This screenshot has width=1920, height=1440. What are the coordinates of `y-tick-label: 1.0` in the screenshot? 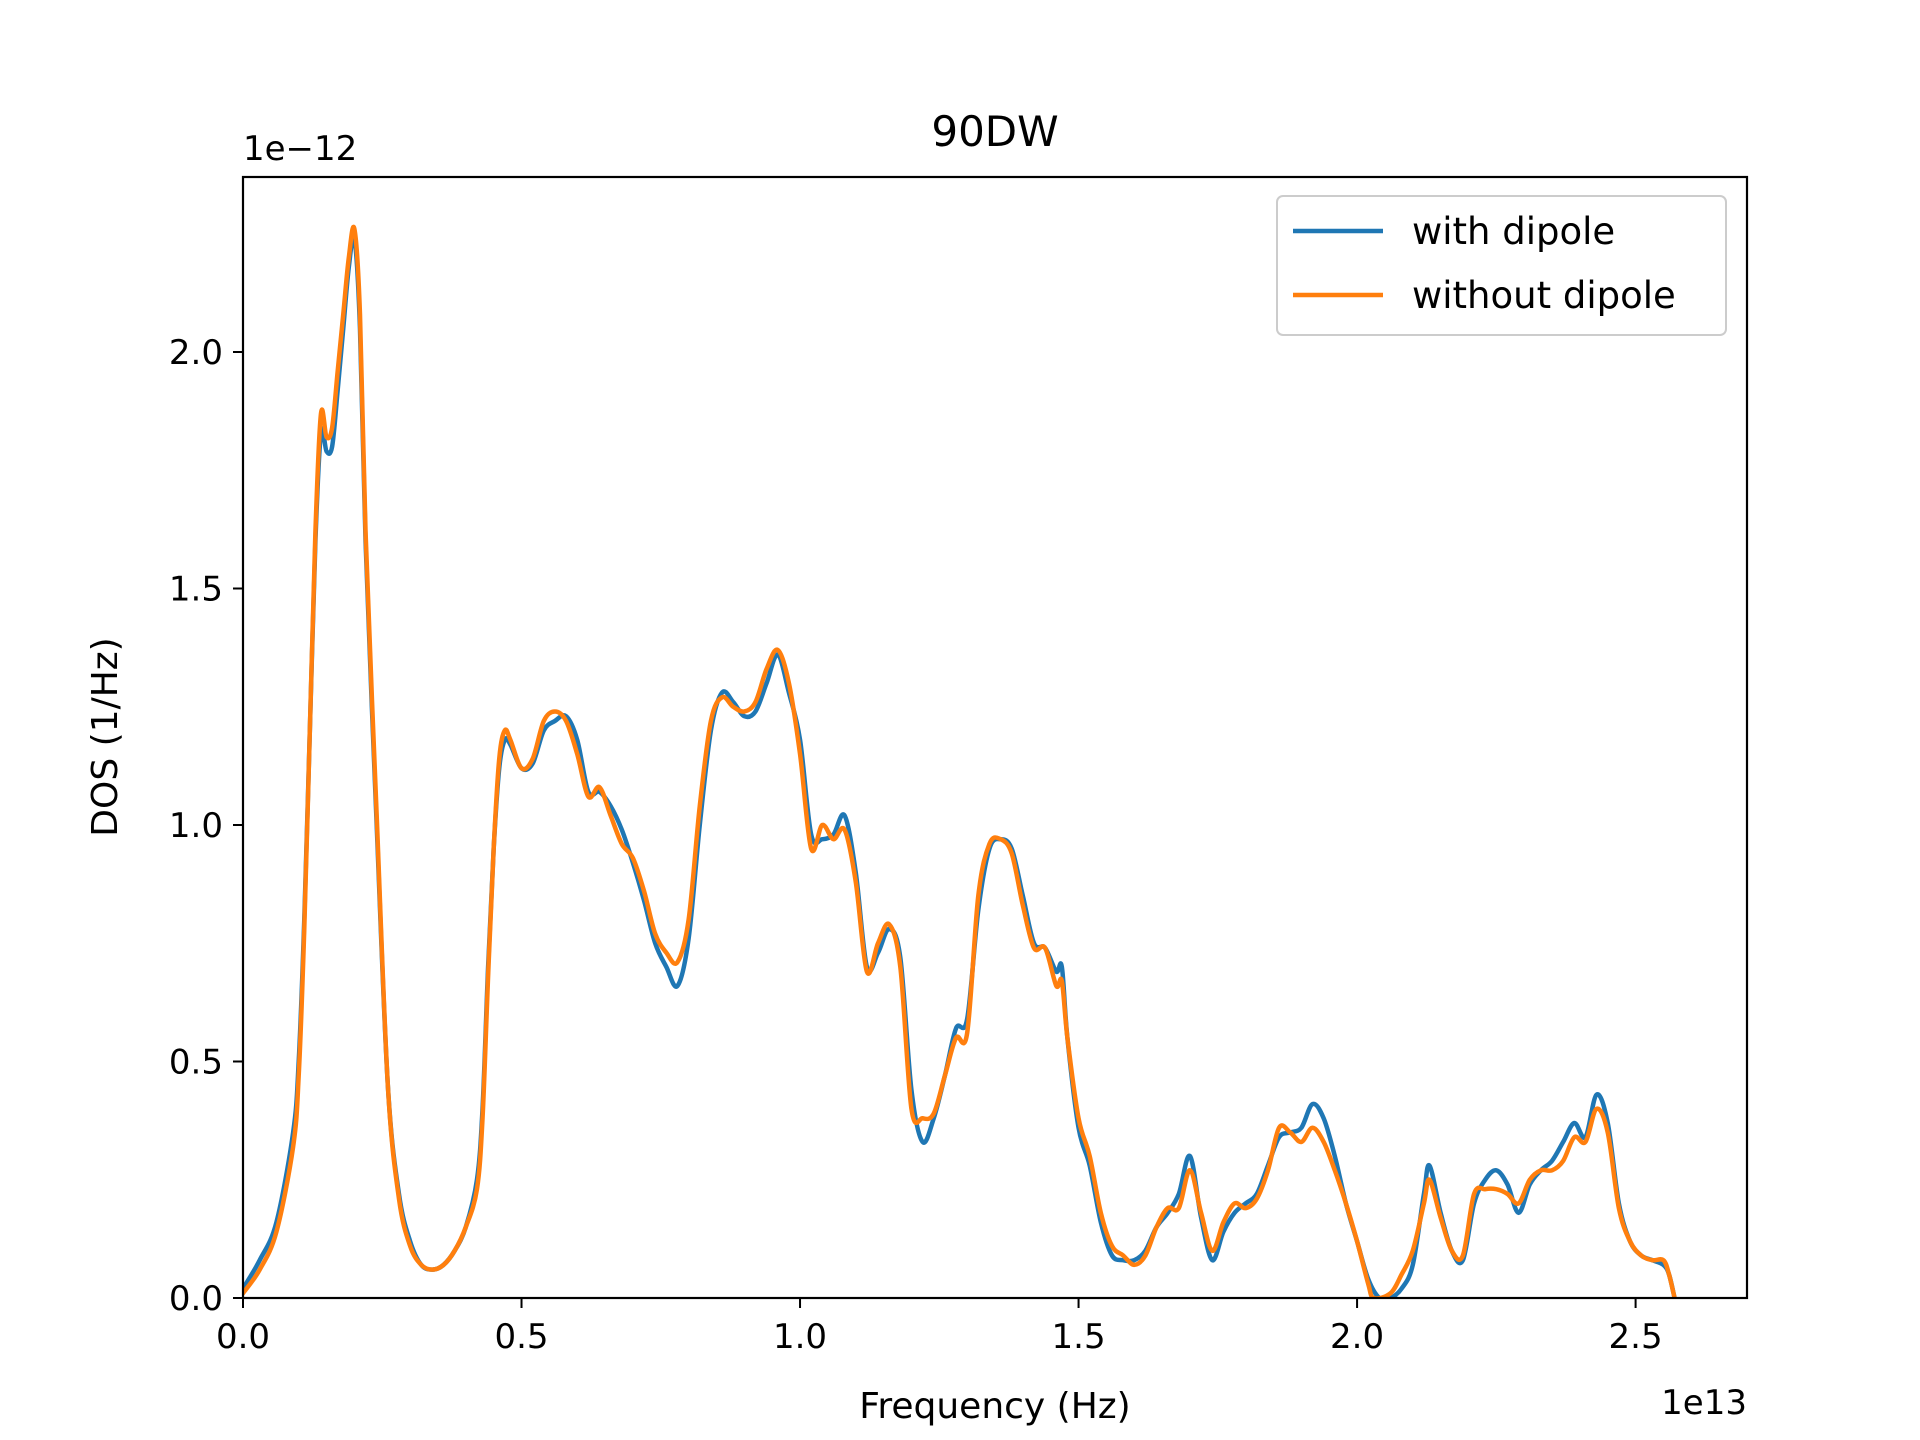 It's located at (196, 826).